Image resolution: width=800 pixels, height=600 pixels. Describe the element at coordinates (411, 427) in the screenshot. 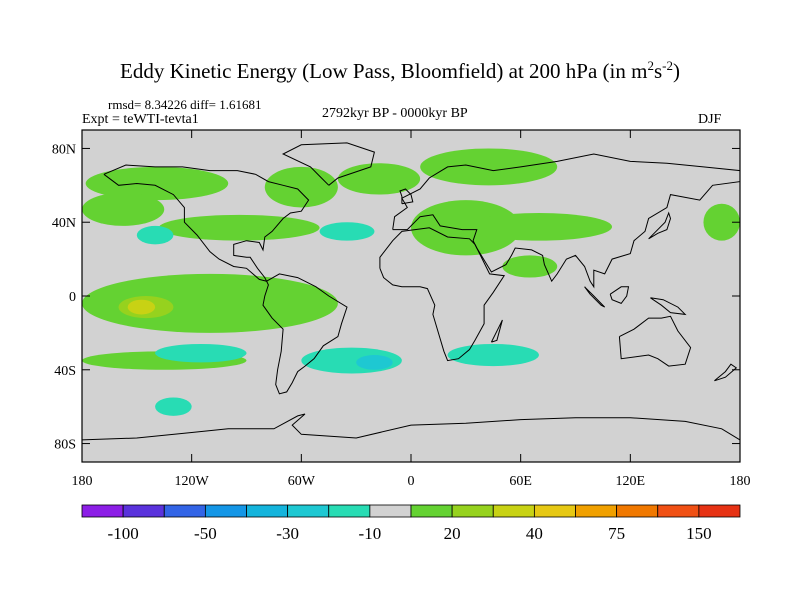

I see `coast-antarctica` at that location.